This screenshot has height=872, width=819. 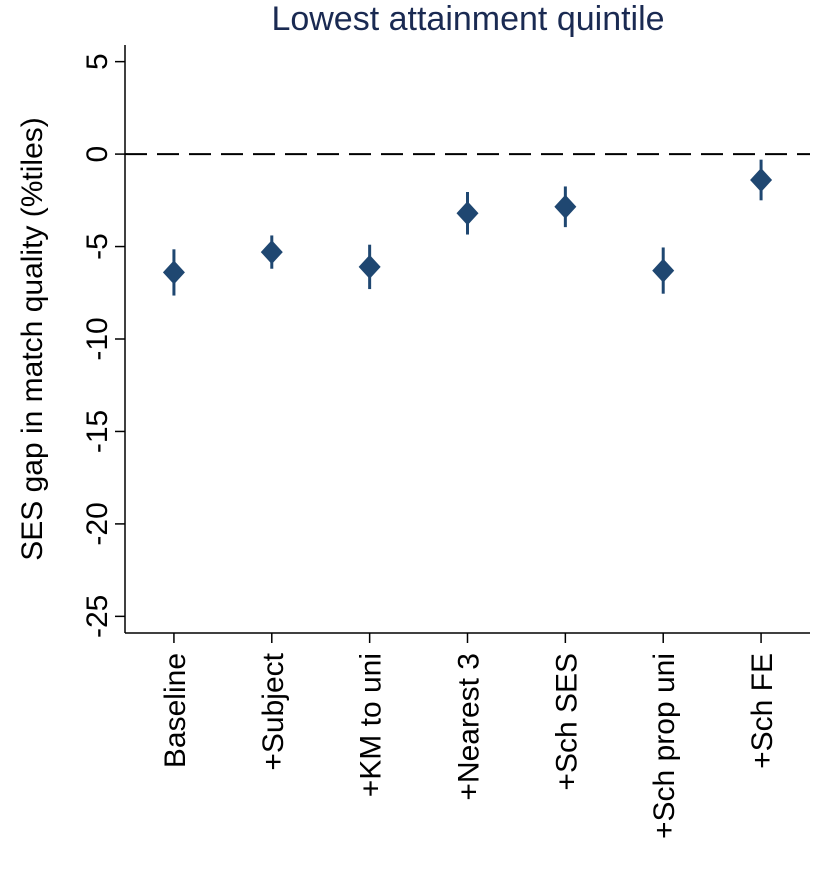 I want to click on x-tick-label: +Sch SES, so click(x=566, y=722).